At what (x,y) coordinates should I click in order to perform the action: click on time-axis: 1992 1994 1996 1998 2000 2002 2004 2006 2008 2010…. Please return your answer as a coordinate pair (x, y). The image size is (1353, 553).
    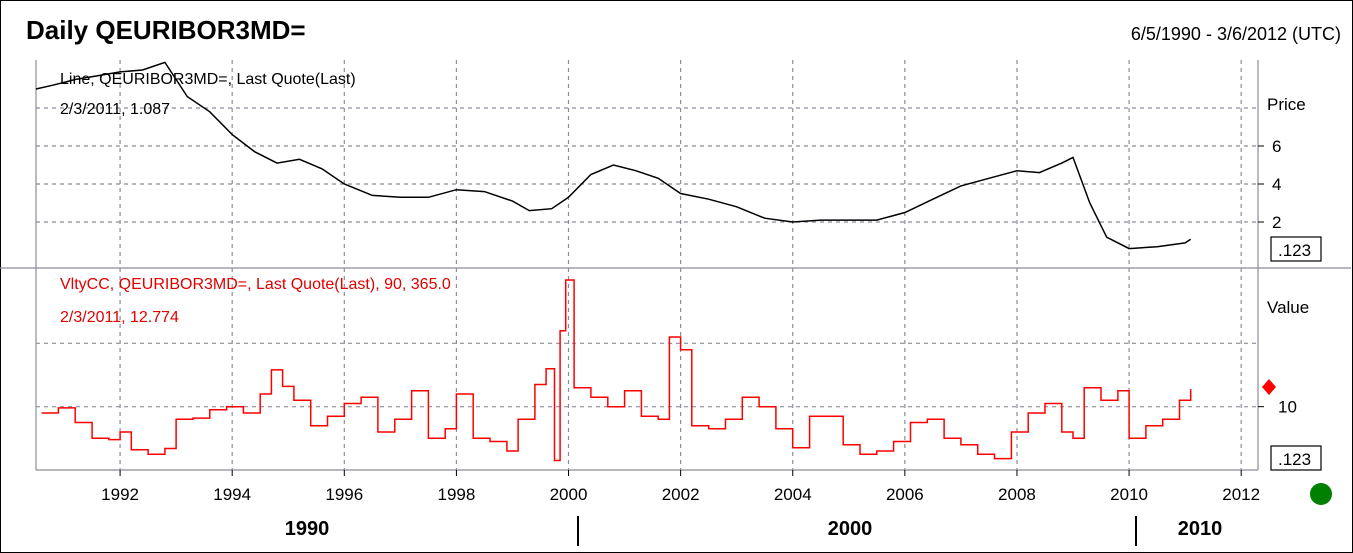
    Looking at the image, I should click on (680, 508).